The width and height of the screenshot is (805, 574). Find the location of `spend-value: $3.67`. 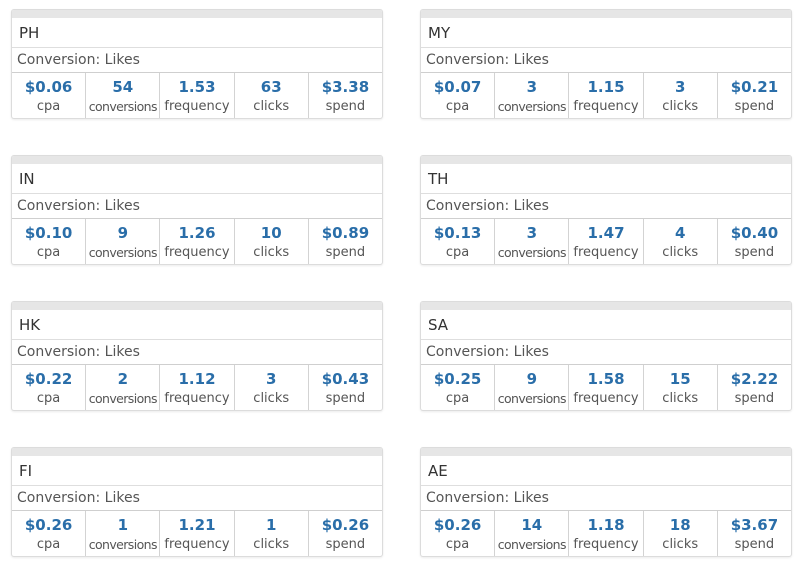

spend-value: $3.67 is located at coordinates (754, 525).